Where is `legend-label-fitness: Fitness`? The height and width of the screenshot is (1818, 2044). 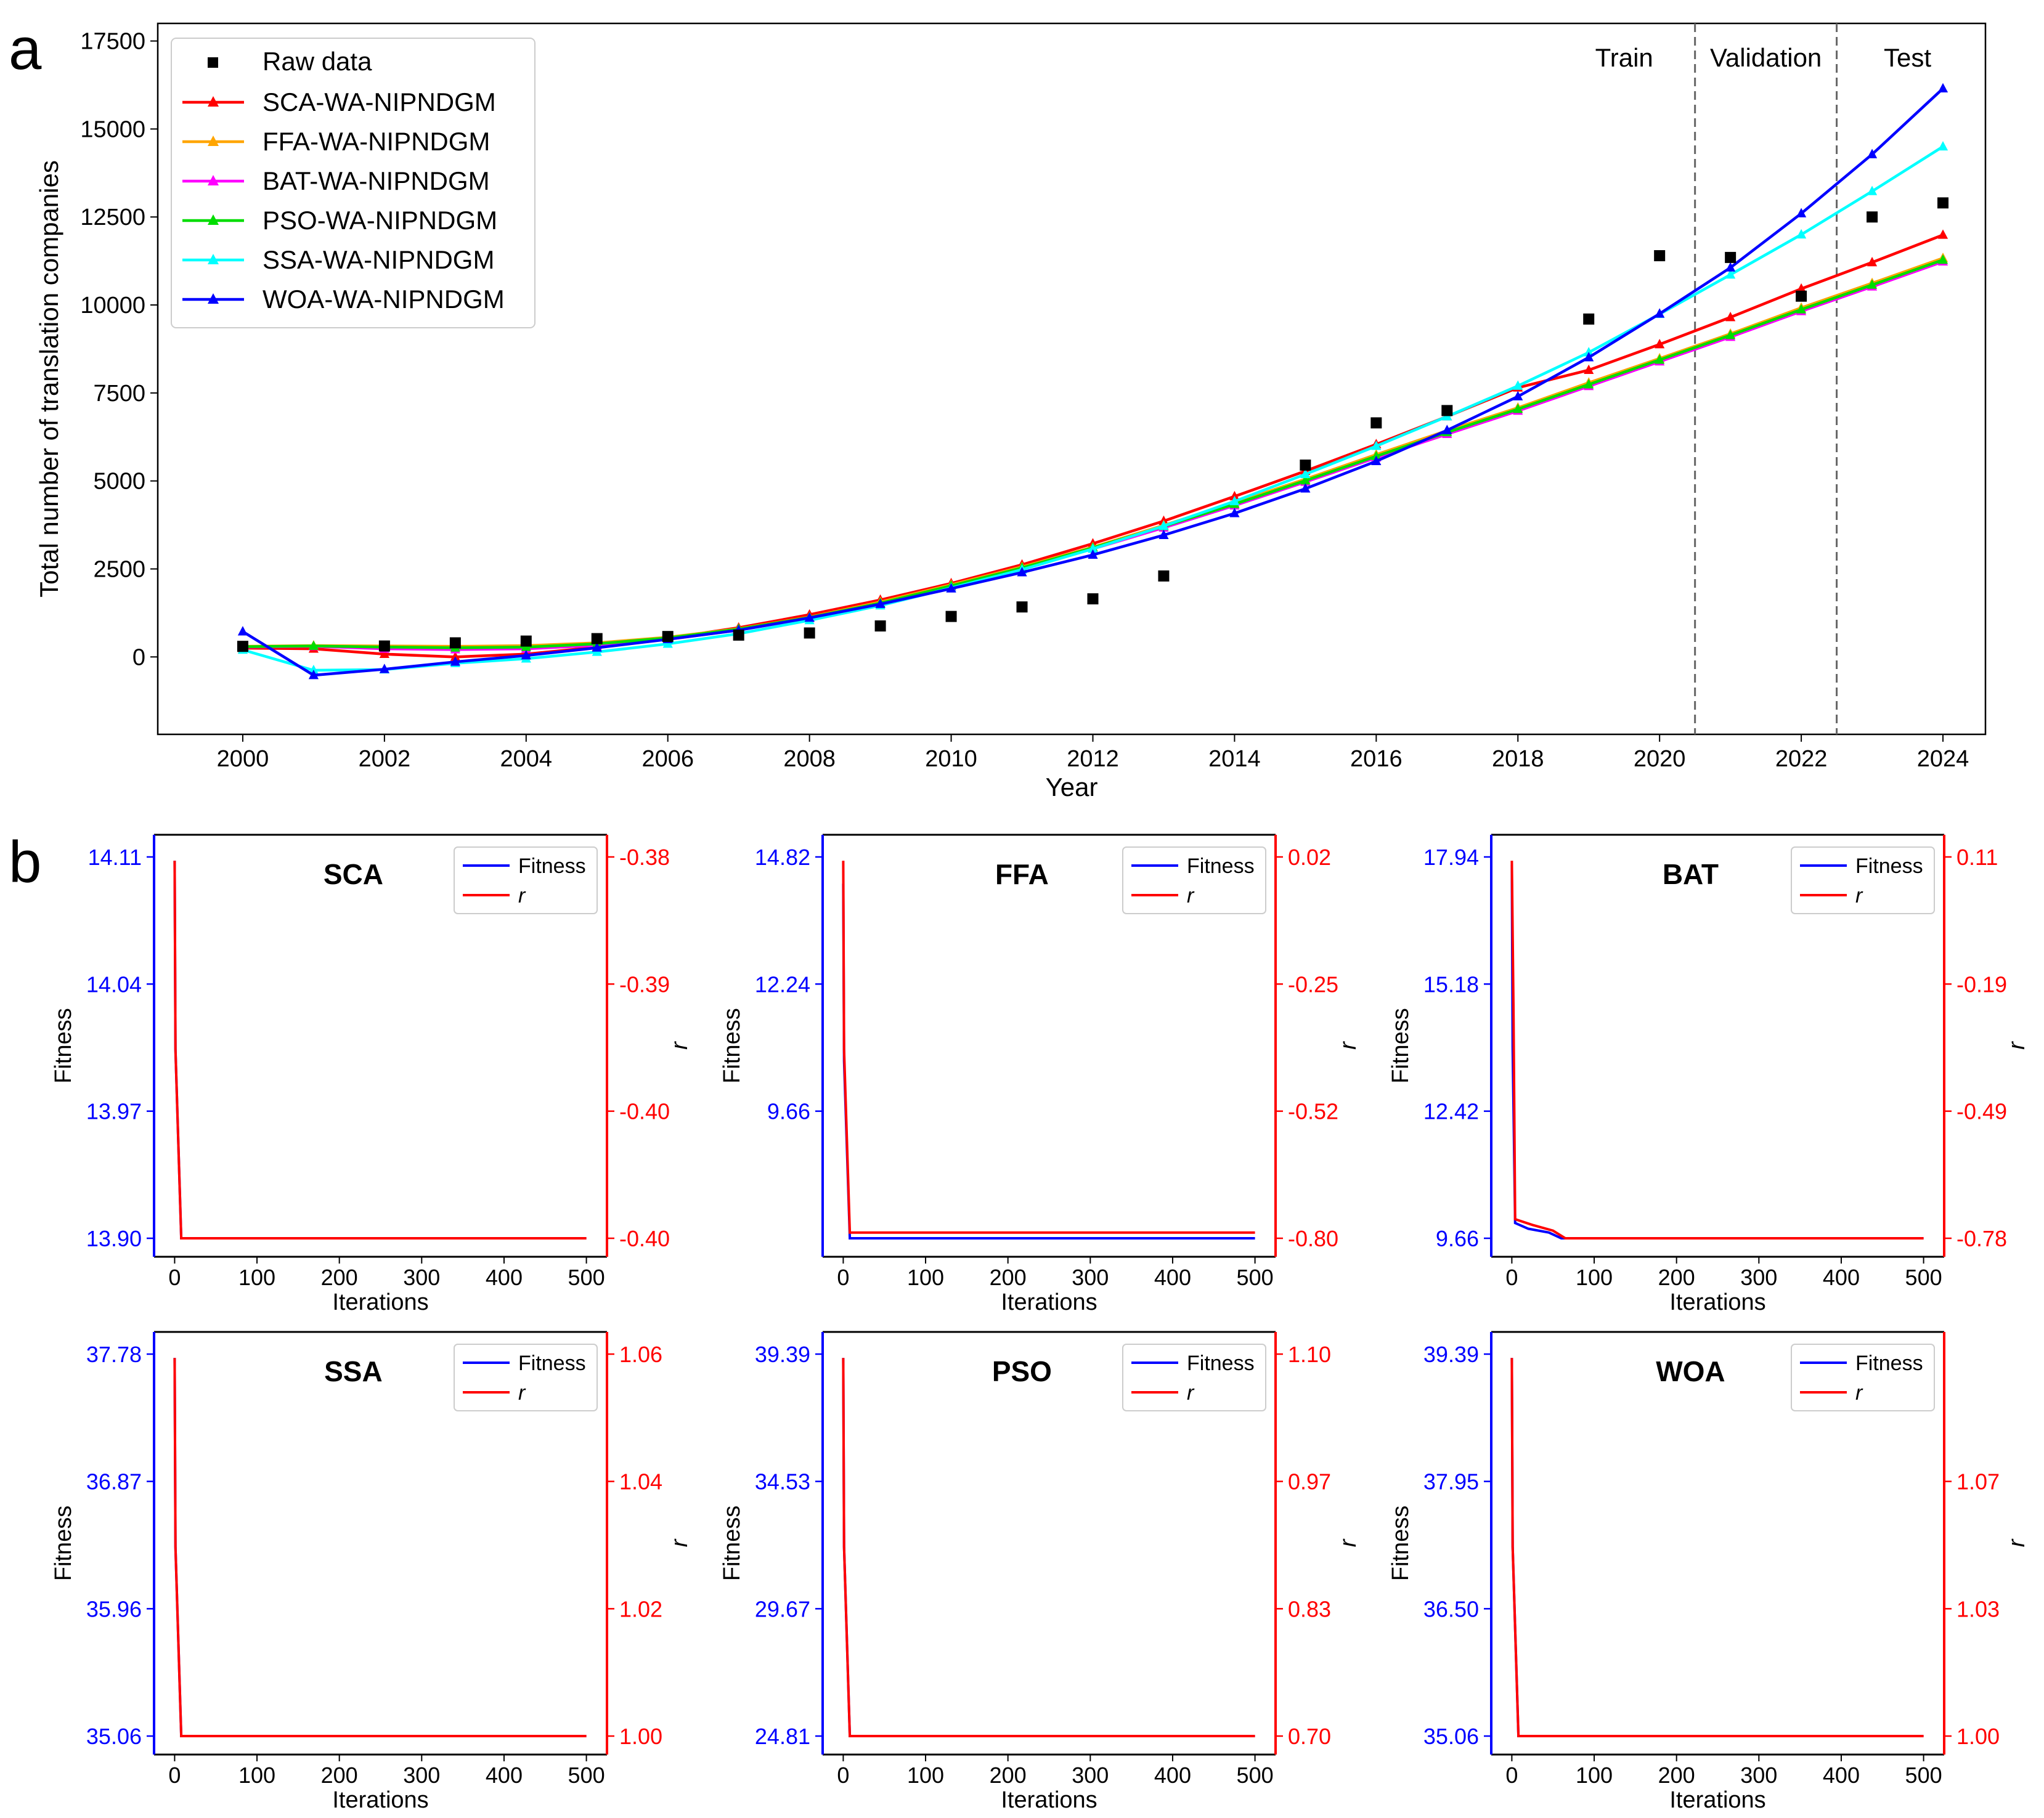 legend-label-fitness: Fitness is located at coordinates (1889, 1363).